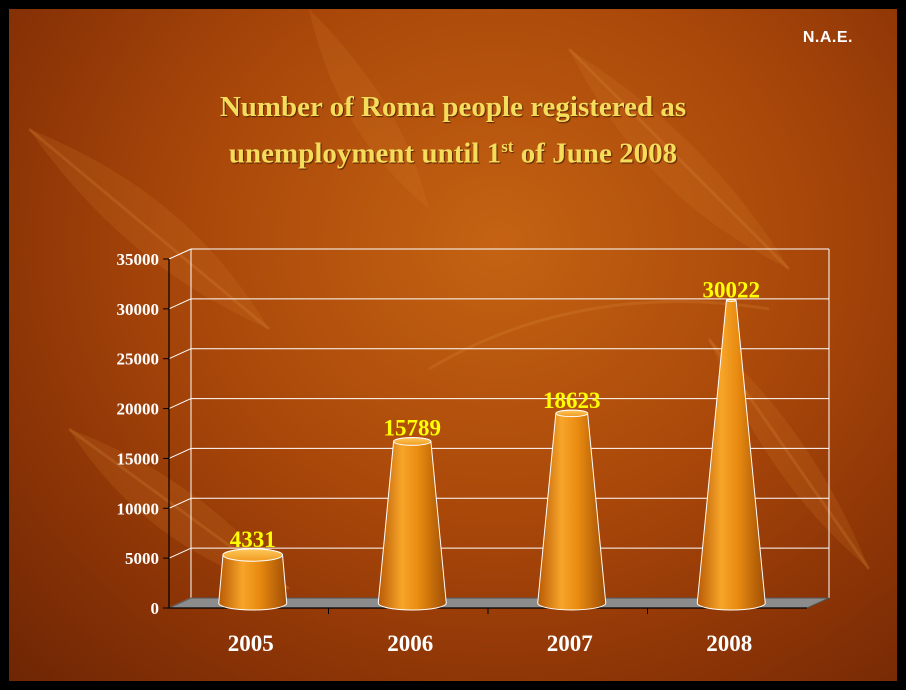 The image size is (906, 690). I want to click on y-tick-label: 10000, so click(138, 508).